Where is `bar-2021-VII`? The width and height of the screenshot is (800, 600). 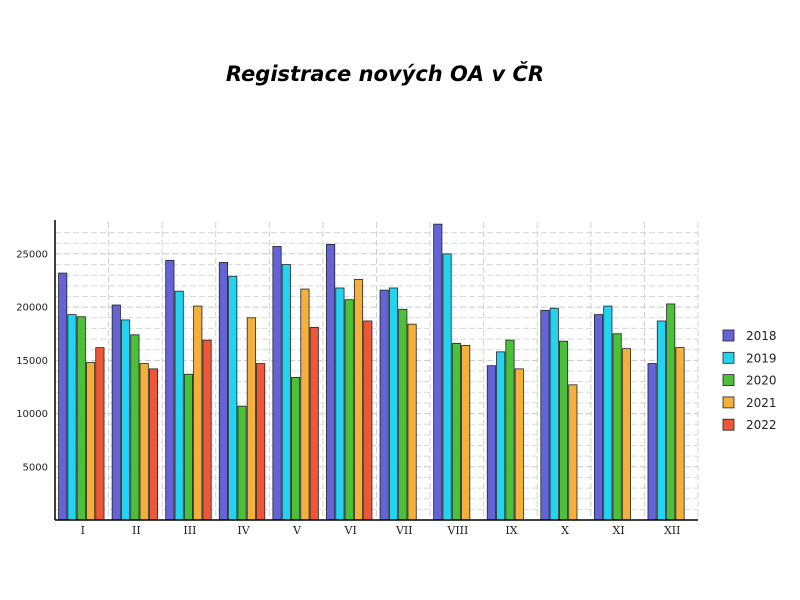
bar-2021-VII is located at coordinates (412, 422).